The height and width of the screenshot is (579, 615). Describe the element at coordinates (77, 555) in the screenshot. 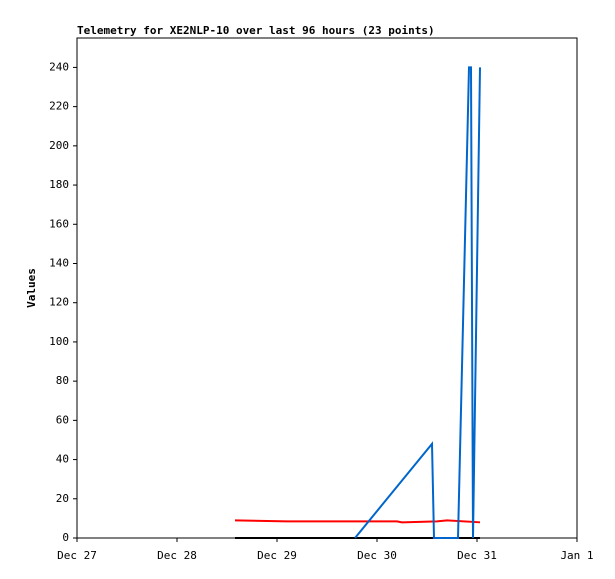

I see `x-tick-label: Dec 27` at that location.